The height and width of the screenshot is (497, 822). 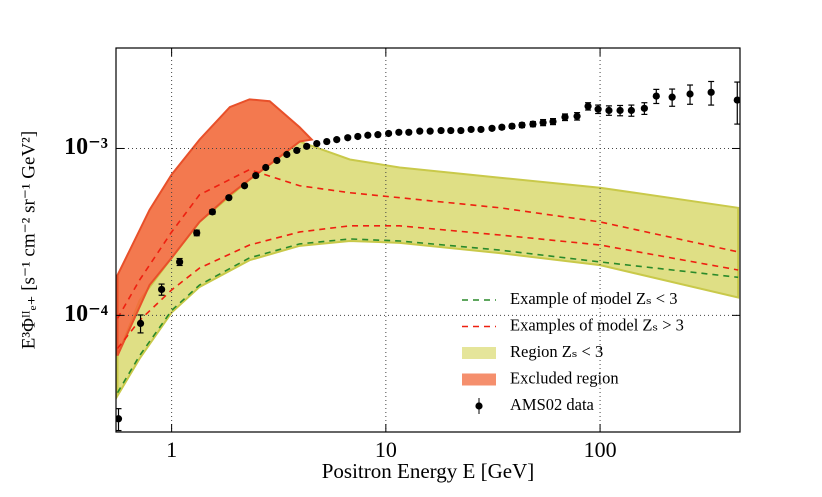 I want to click on legend-label: Excluded region, so click(x=564, y=377).